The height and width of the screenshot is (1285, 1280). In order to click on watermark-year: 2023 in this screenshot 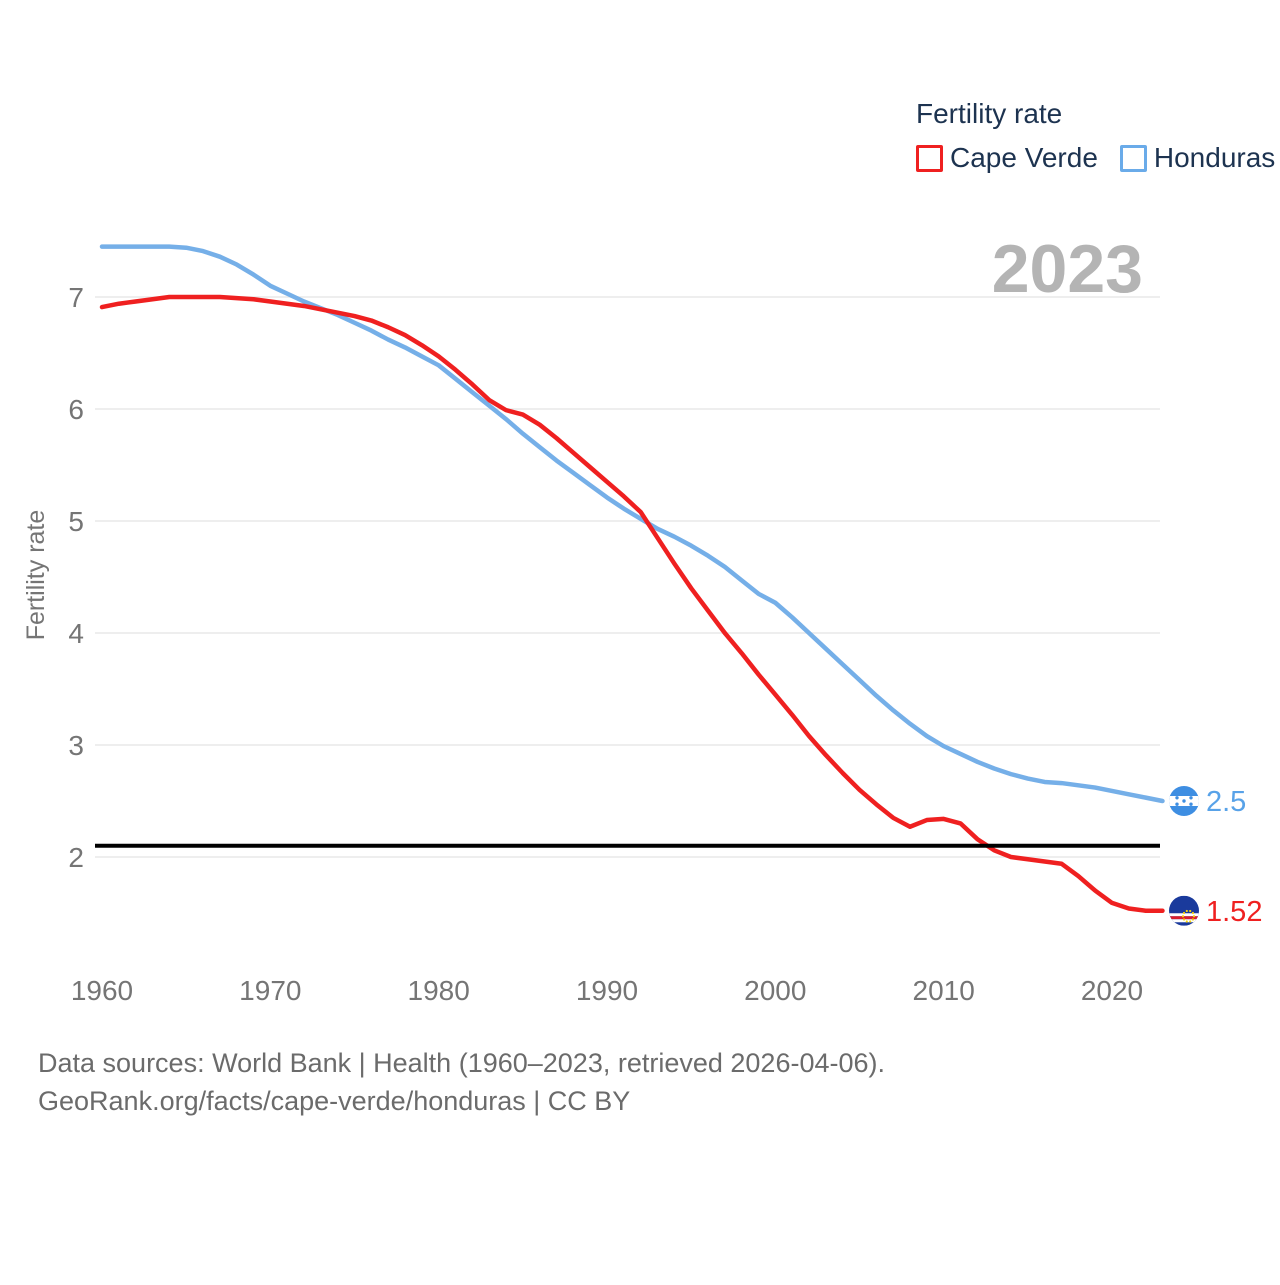, I will do `click(1067, 269)`.